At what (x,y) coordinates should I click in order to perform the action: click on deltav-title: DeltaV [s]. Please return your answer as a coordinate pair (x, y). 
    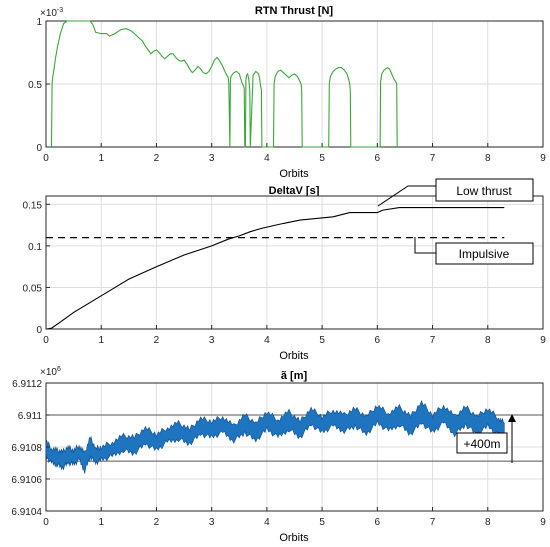
    Looking at the image, I should click on (294, 191).